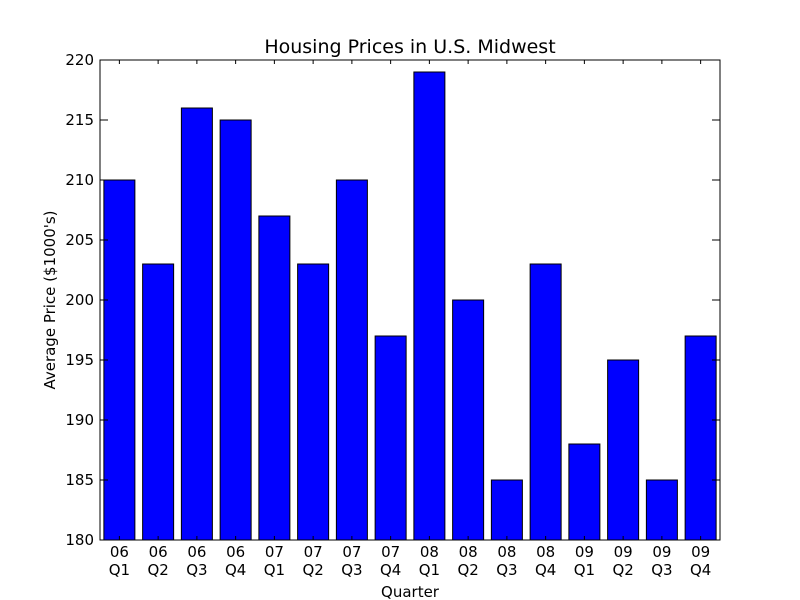 Image resolution: width=800 pixels, height=600 pixels. I want to click on chart-title: Housing Prices in U.S. Midwest, so click(409, 47).